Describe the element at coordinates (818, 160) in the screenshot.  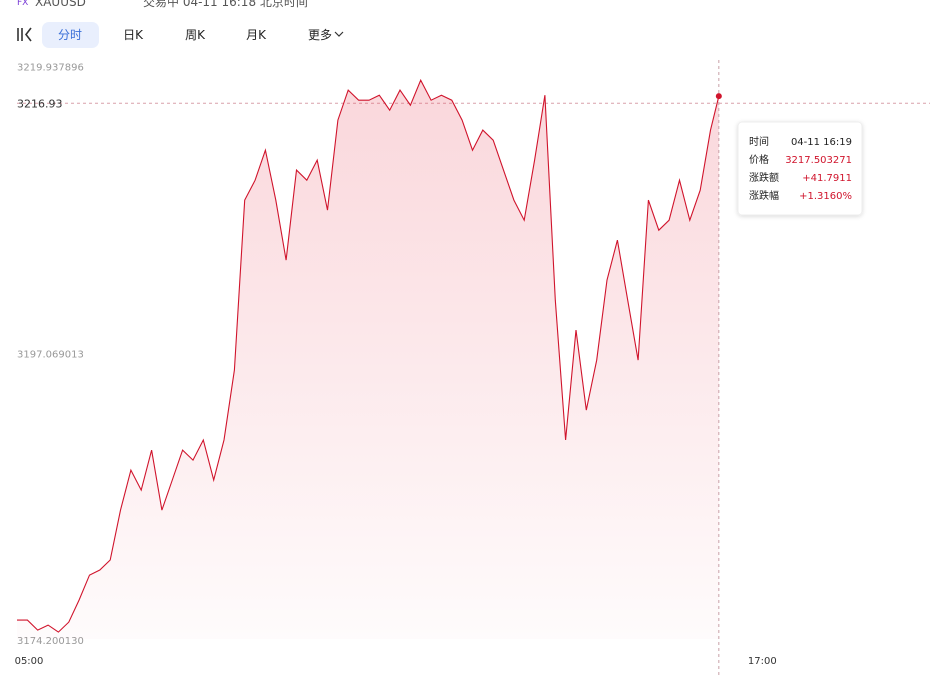
I see `tooltip-value: 3217.503271` at that location.